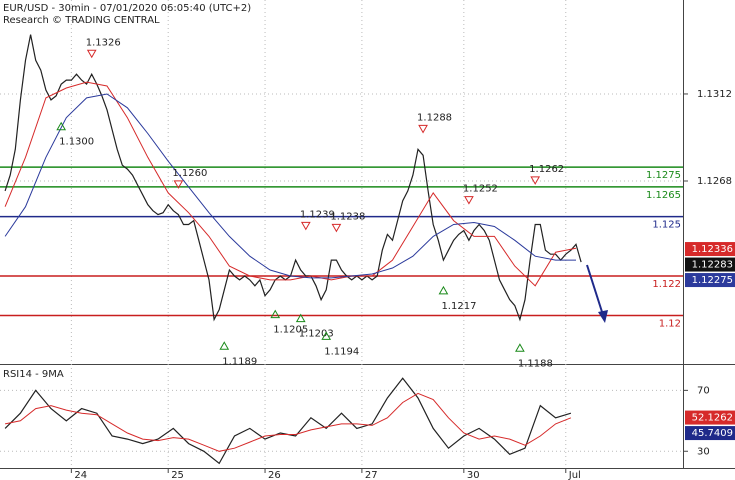  I want to click on x-tick-label: 25, so click(177, 475).